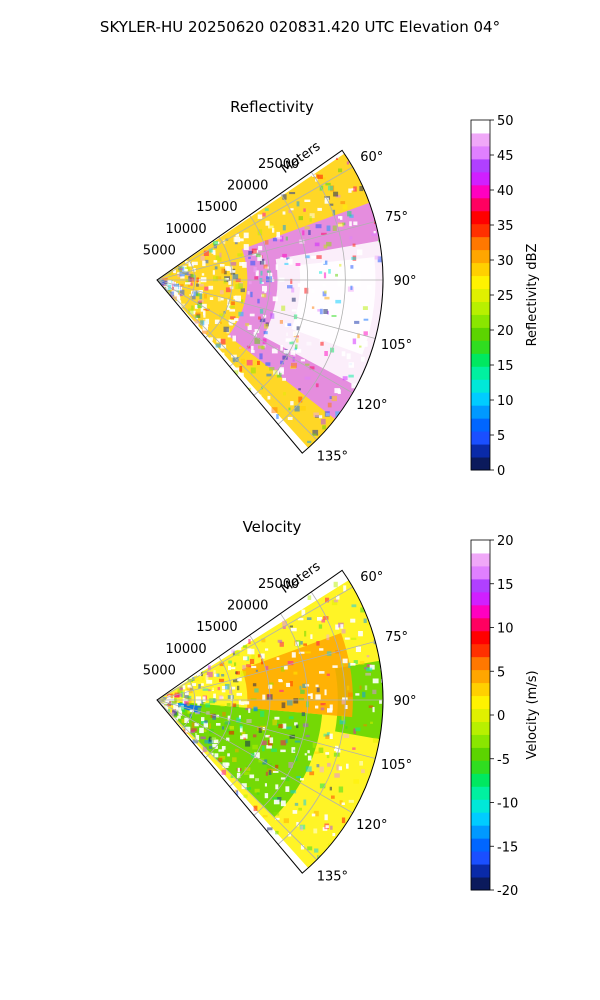 This screenshot has width=600, height=1000. Describe the element at coordinates (266, 671) in the screenshot. I see `azimuth-spoke` at that location.